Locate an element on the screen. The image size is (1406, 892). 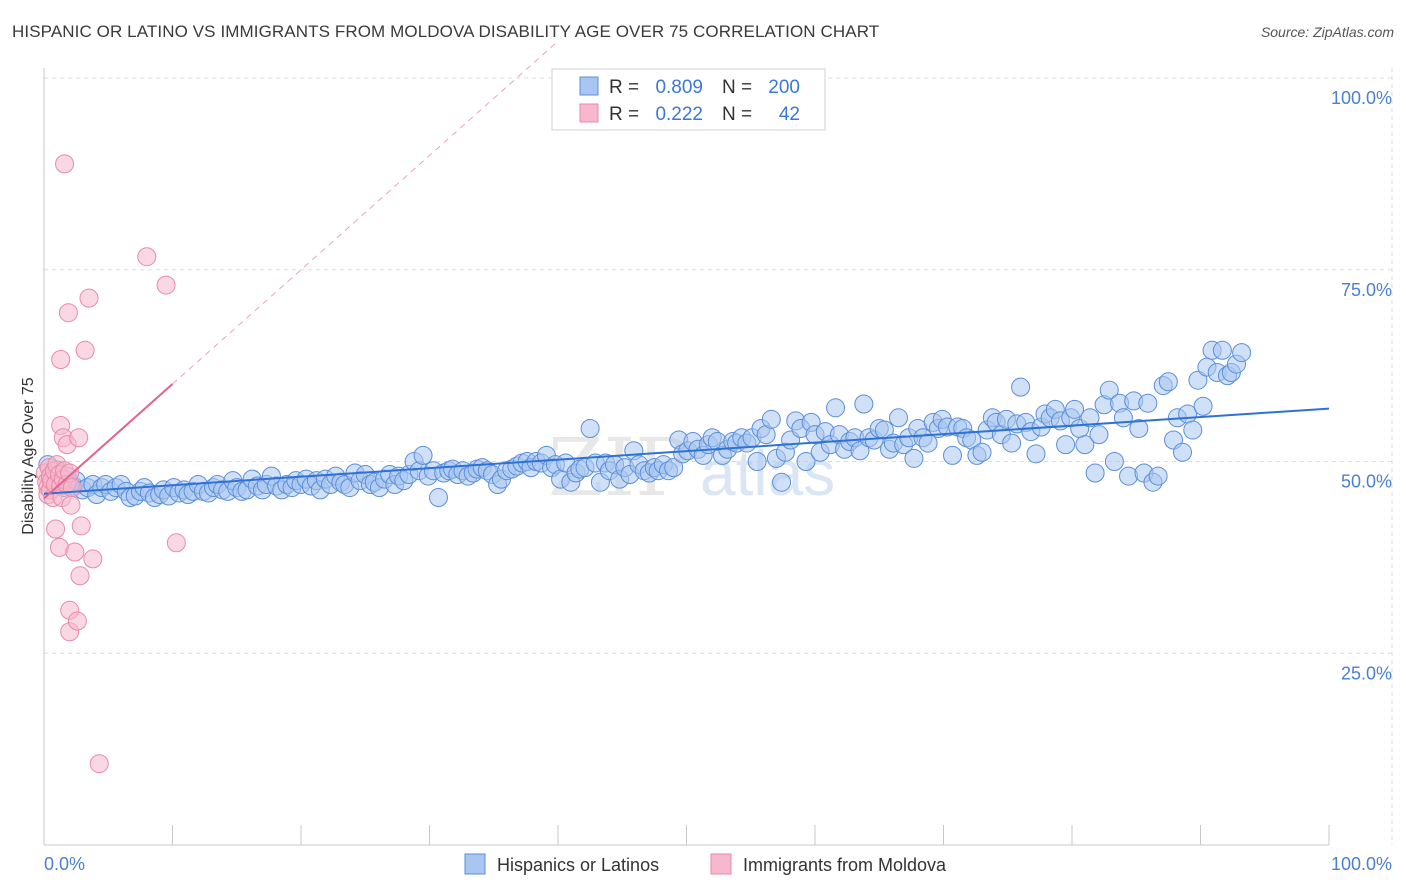
stats-r-label-pink: R = is located at coordinates (624, 114).